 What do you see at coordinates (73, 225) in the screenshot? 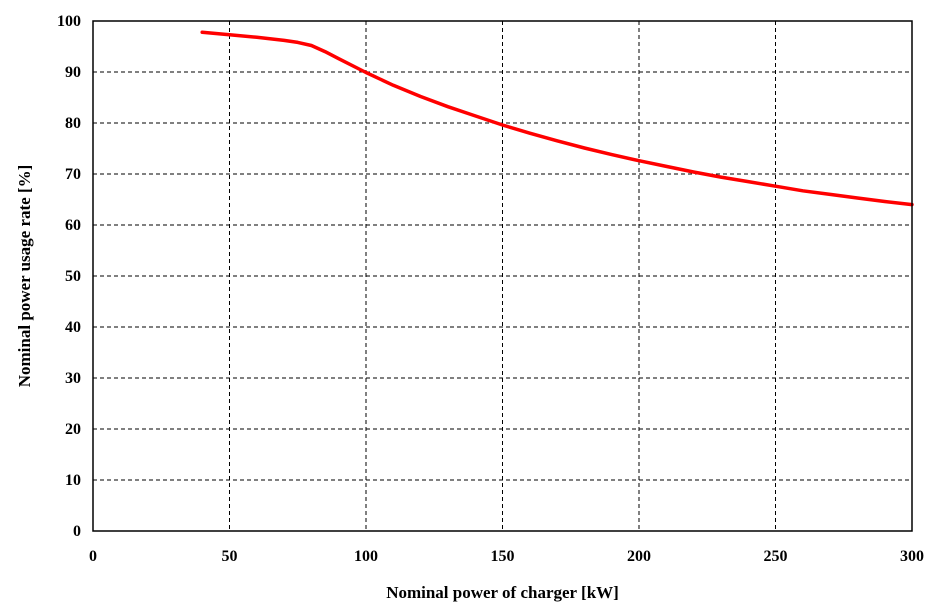
I see `y-tick-label: 60` at bounding box center [73, 225].